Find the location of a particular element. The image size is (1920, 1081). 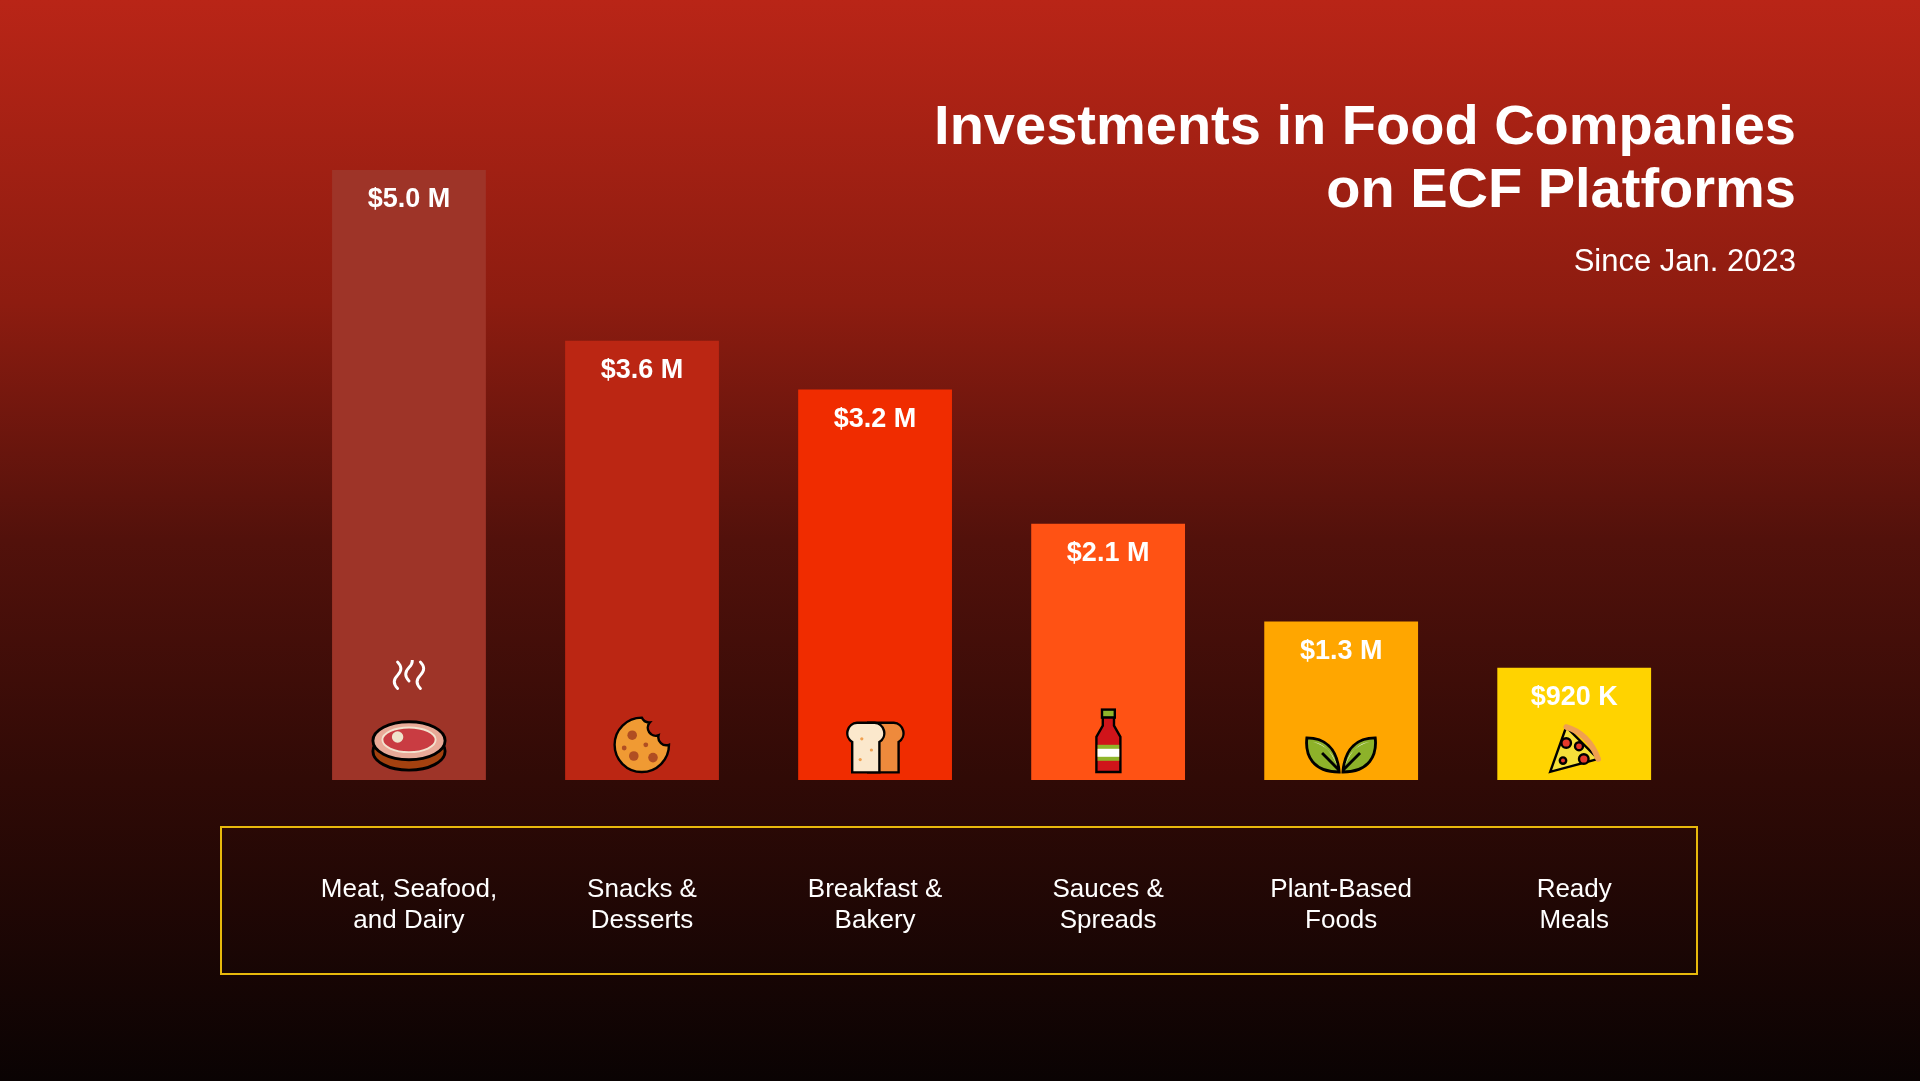

x-tick-label: Breakfast & Bakery is located at coordinates (875, 903).